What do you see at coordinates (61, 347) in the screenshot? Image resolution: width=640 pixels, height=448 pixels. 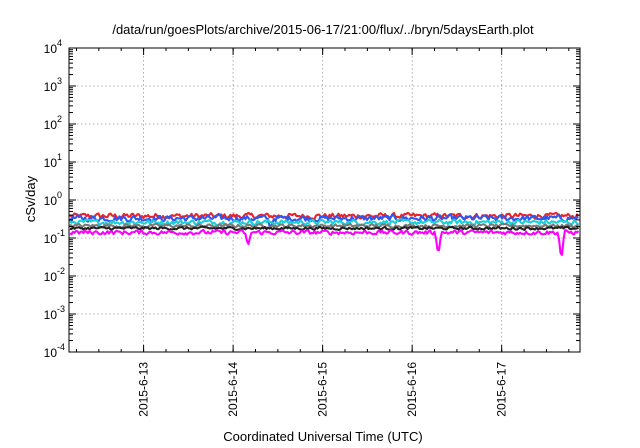 I see `y-tick-exponent: -4` at bounding box center [61, 347].